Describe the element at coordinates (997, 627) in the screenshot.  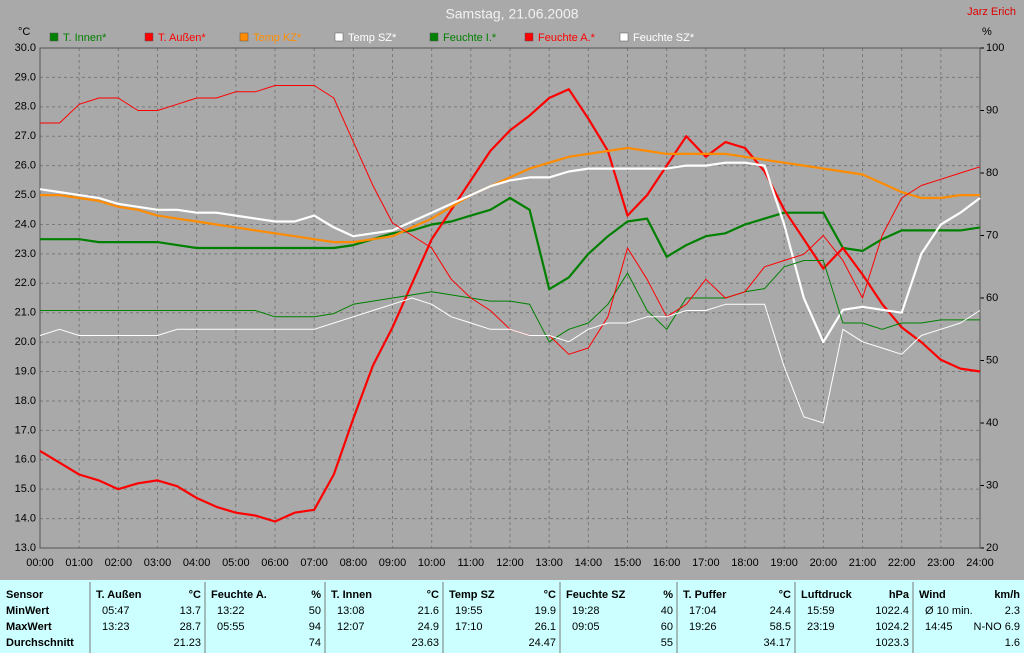
I see `cell-value: N-NO 6.9` at that location.